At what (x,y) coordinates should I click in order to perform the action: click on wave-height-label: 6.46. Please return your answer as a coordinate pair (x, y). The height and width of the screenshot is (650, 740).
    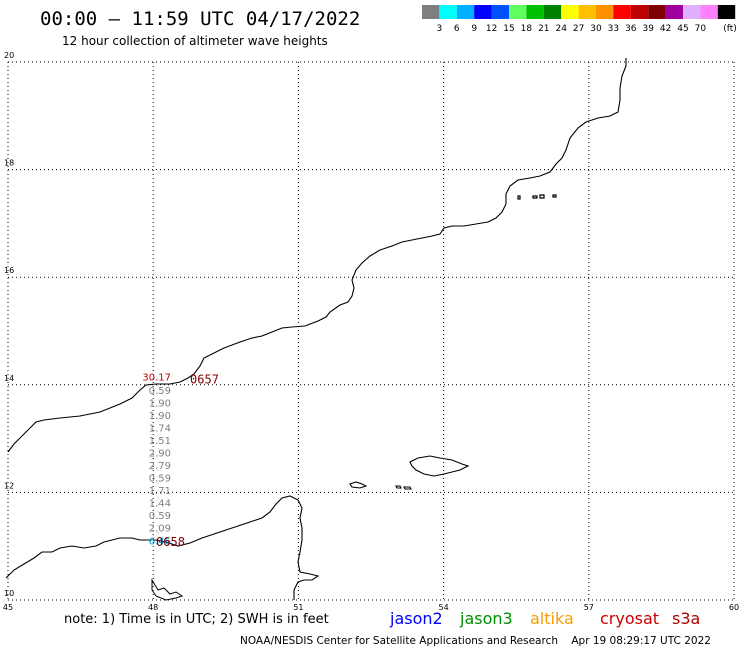
    Looking at the image, I should click on (160, 541).